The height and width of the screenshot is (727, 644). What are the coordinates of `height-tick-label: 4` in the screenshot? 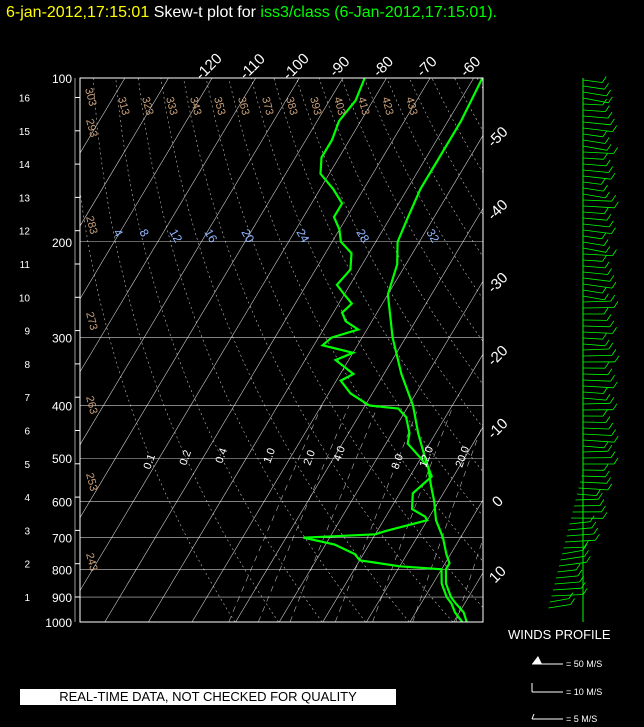 It's located at (27, 498).